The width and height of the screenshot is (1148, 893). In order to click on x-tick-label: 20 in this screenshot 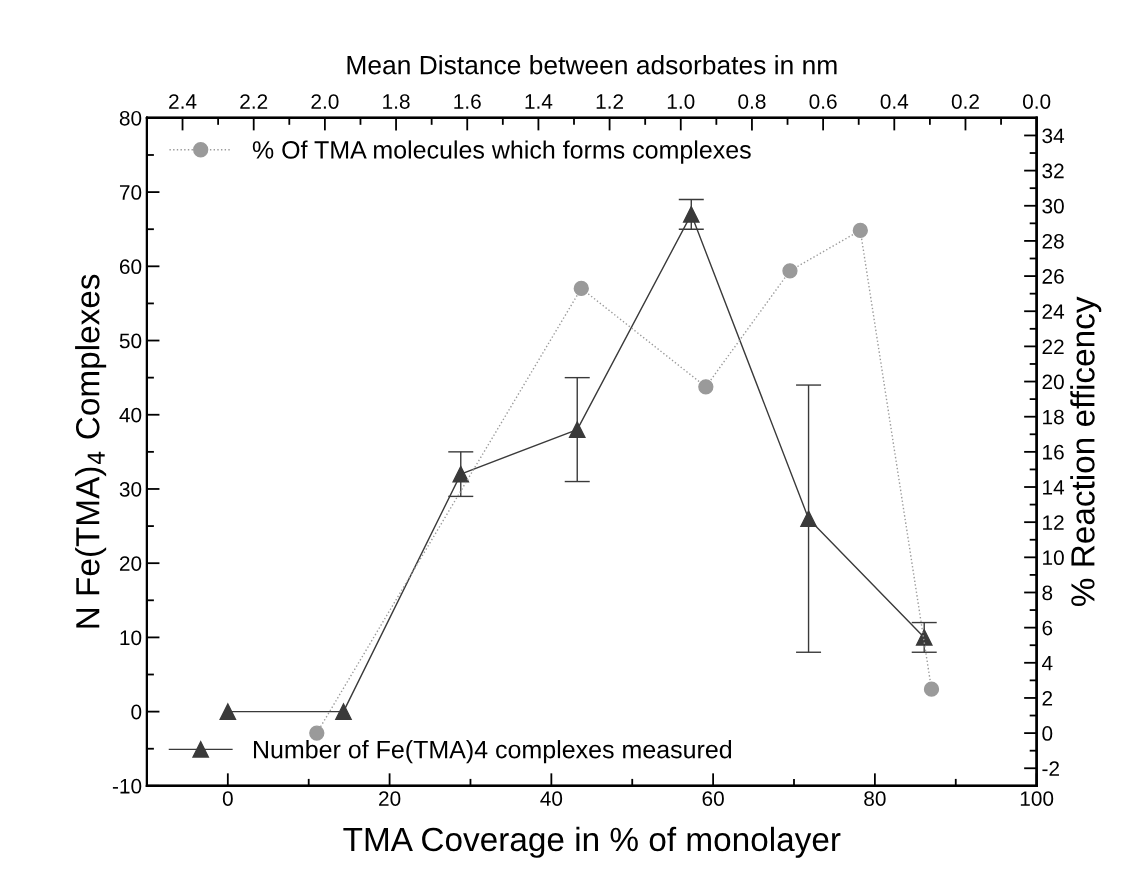, I will do `click(390, 798)`.